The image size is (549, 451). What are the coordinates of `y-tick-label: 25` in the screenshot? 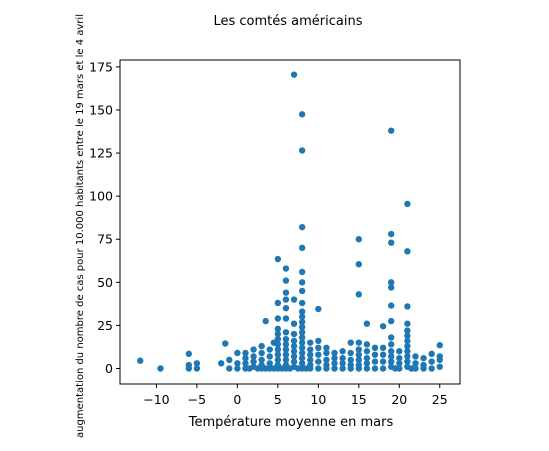 It's located at (105, 325).